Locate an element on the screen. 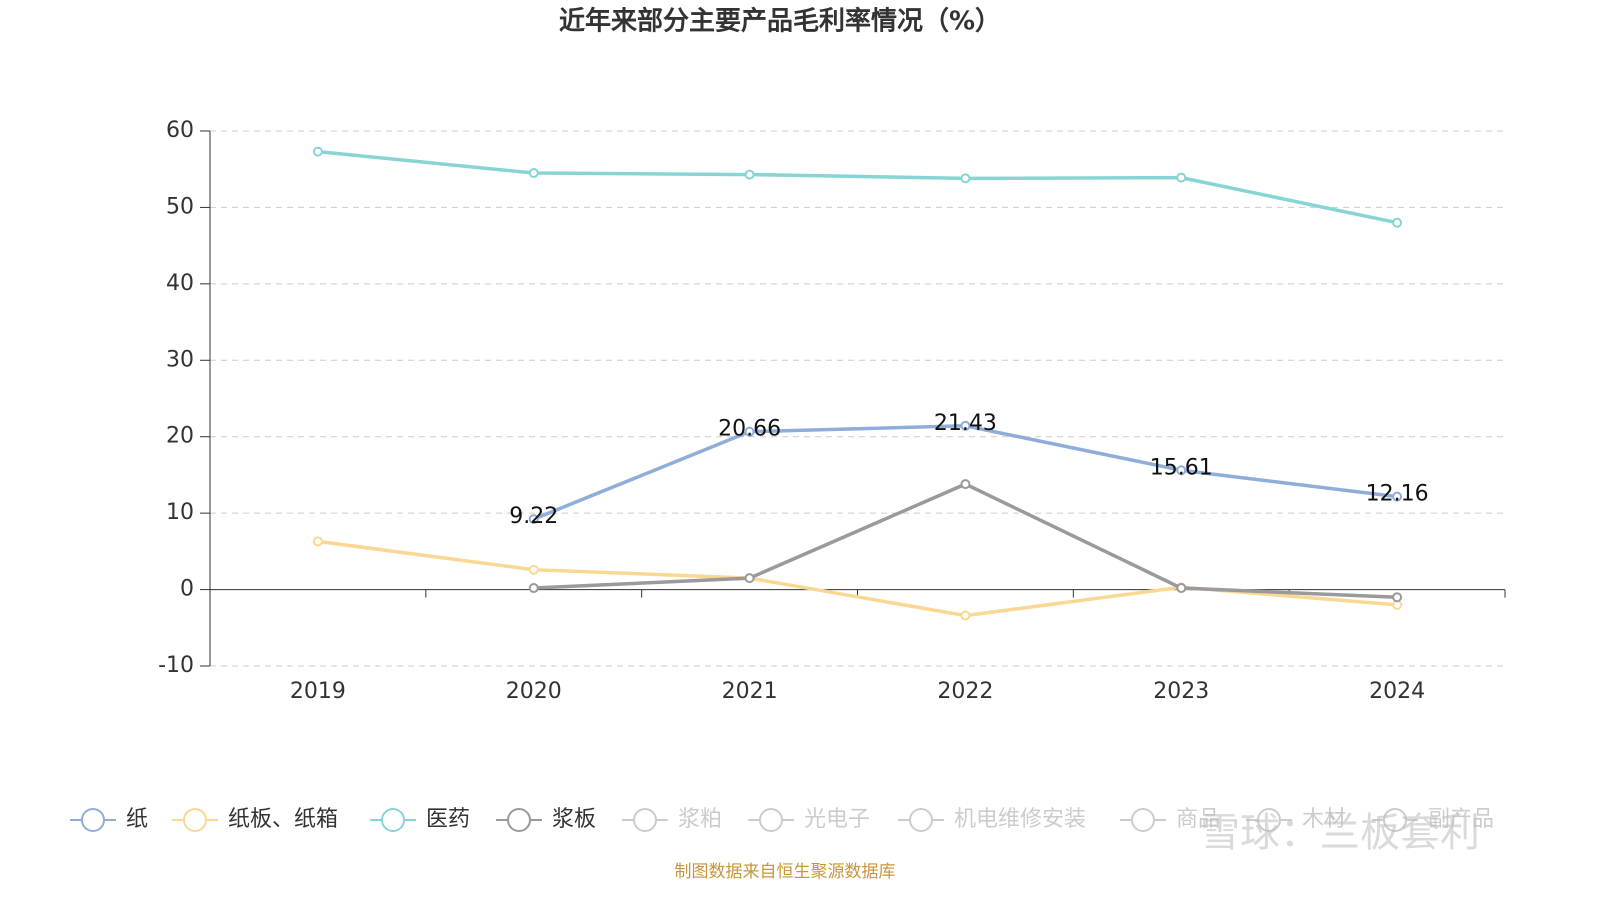  data-label: 12.16 is located at coordinates (1397, 494).